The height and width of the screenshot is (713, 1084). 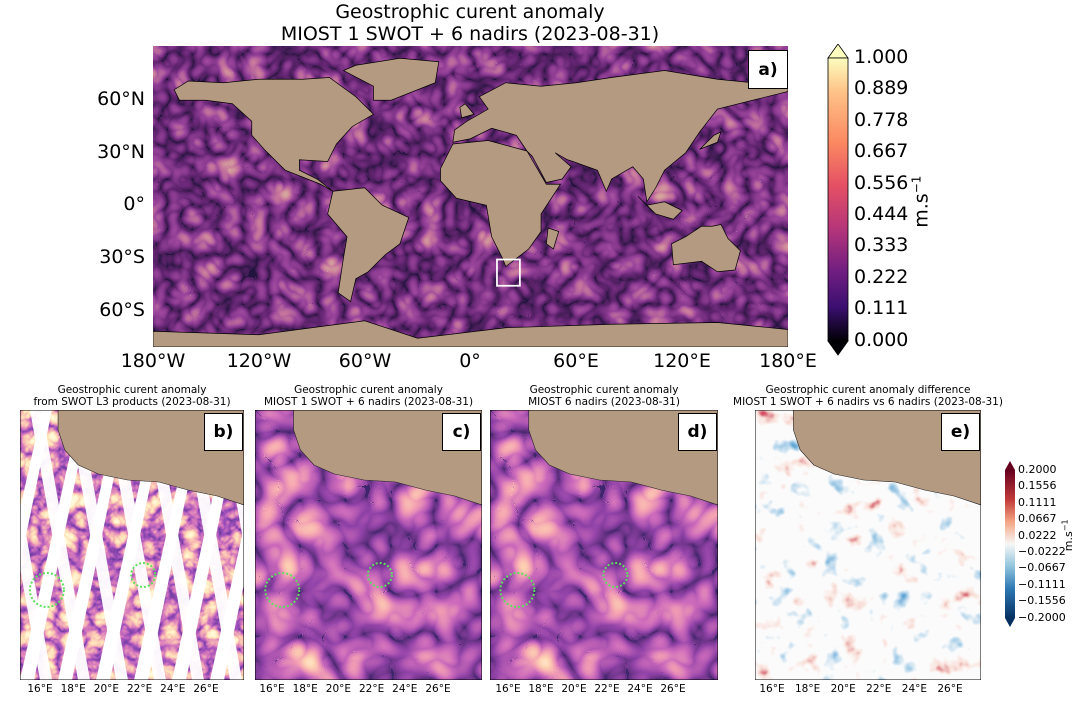 I want to click on colorbar-tick-label: 0.444, so click(x=881, y=214).